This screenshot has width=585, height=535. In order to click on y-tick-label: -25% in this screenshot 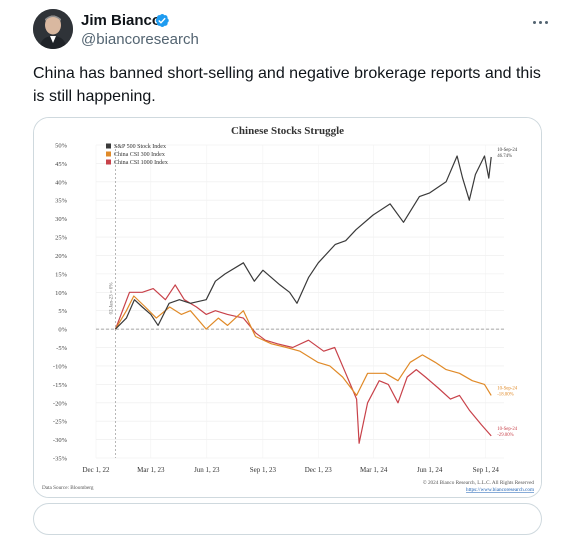, I will do `click(60, 422)`.